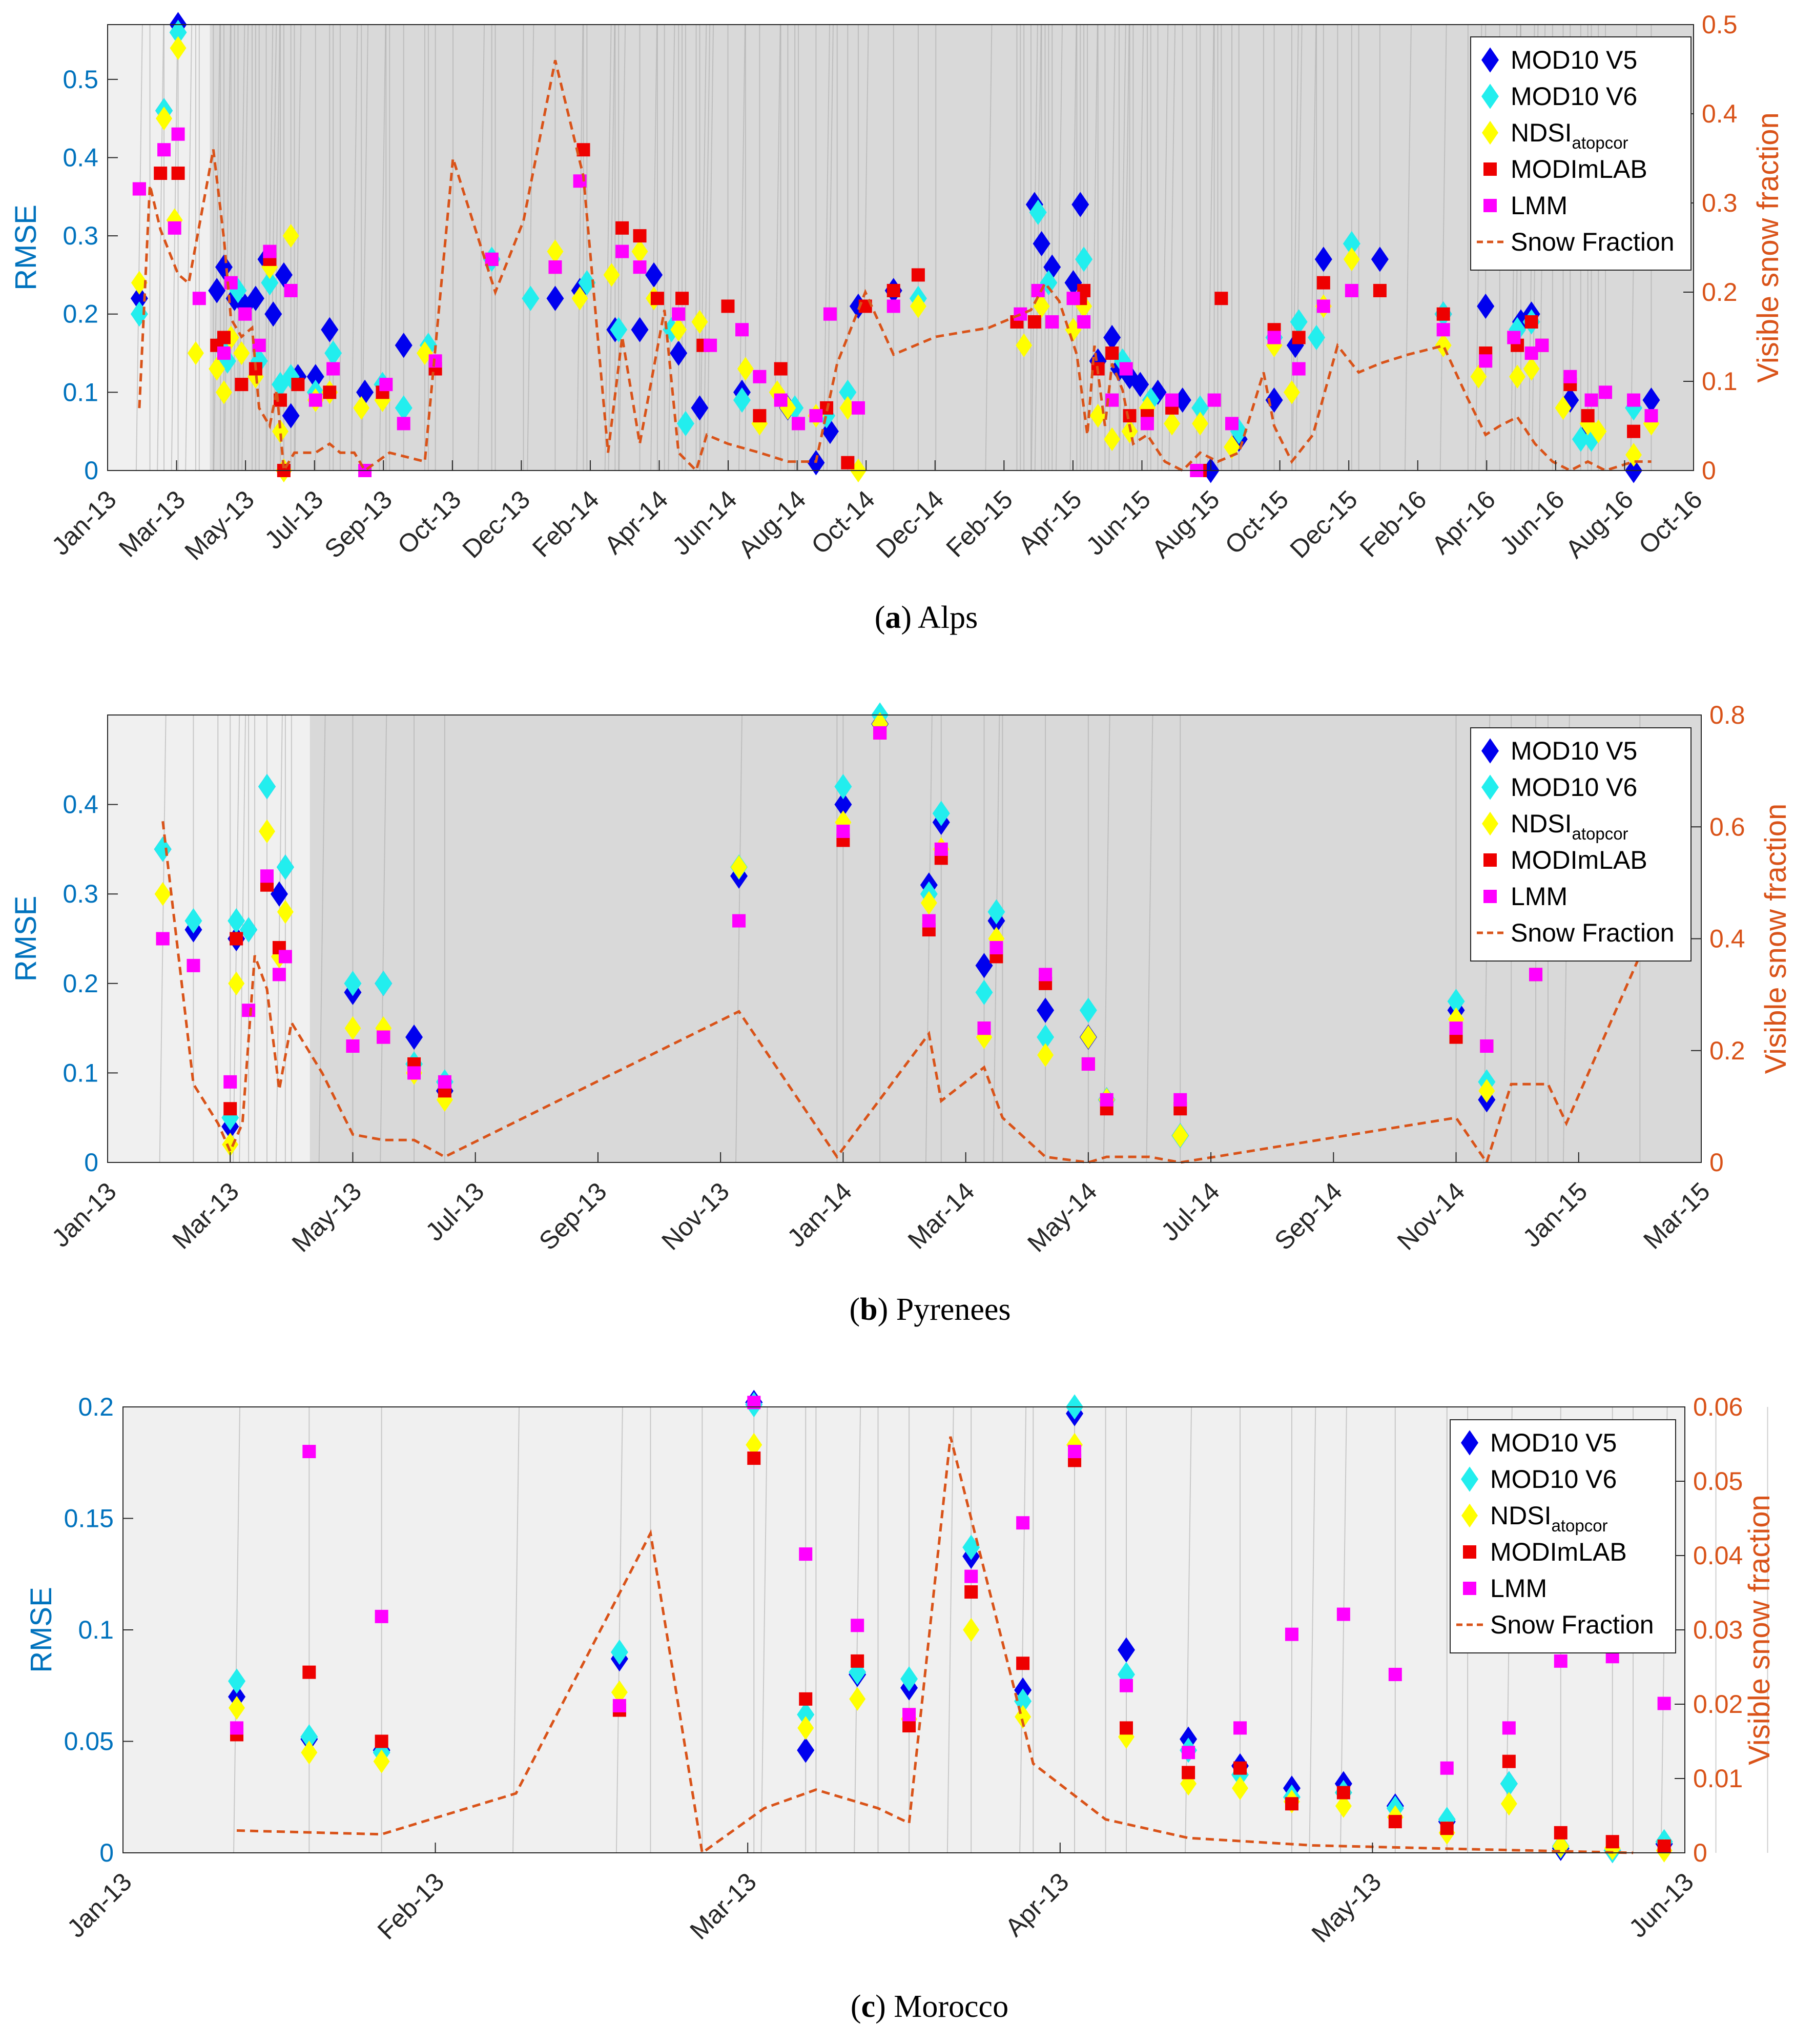 Image resolution: width=1815 pixels, height=2044 pixels. What do you see at coordinates (1257, 522) in the screenshot?
I see `x-tick-label: Oct-15` at bounding box center [1257, 522].